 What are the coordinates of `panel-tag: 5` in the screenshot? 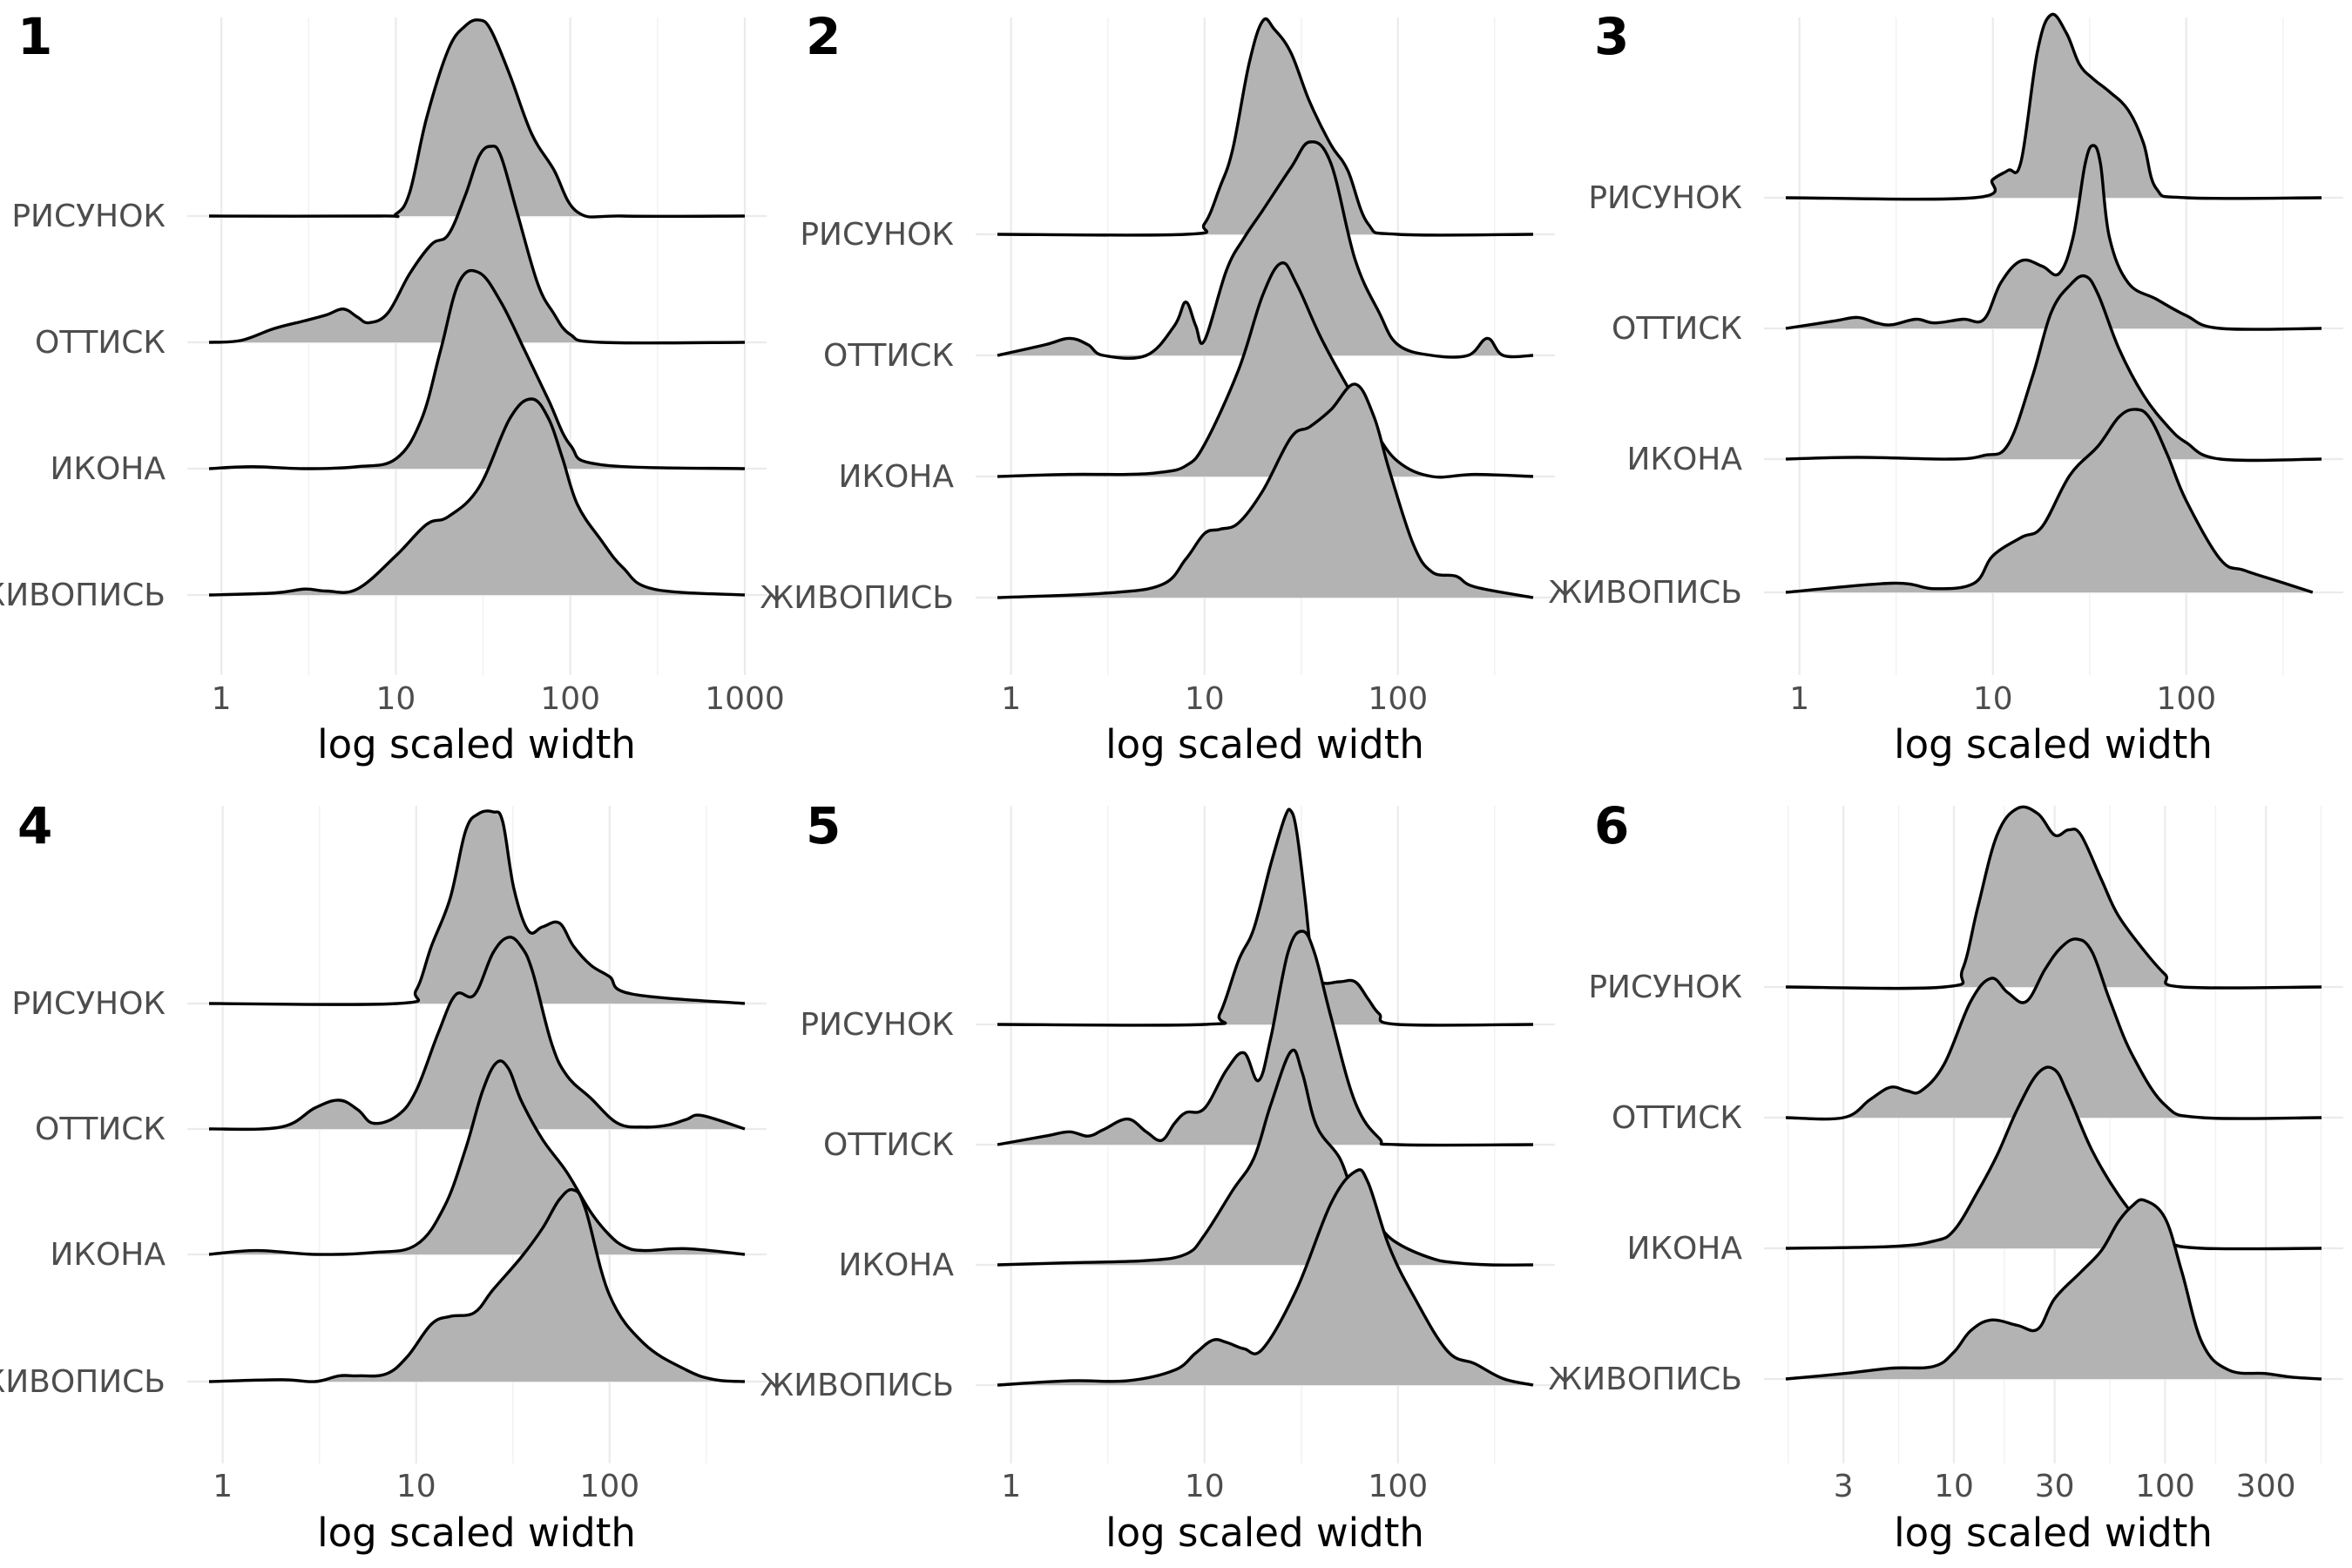 It's located at (823, 825).